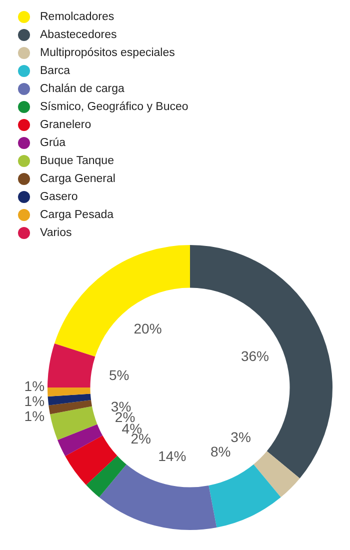 The image size is (350, 550). I want to click on legend-label: Sísmico, Geográfico y Buceo, so click(114, 107).